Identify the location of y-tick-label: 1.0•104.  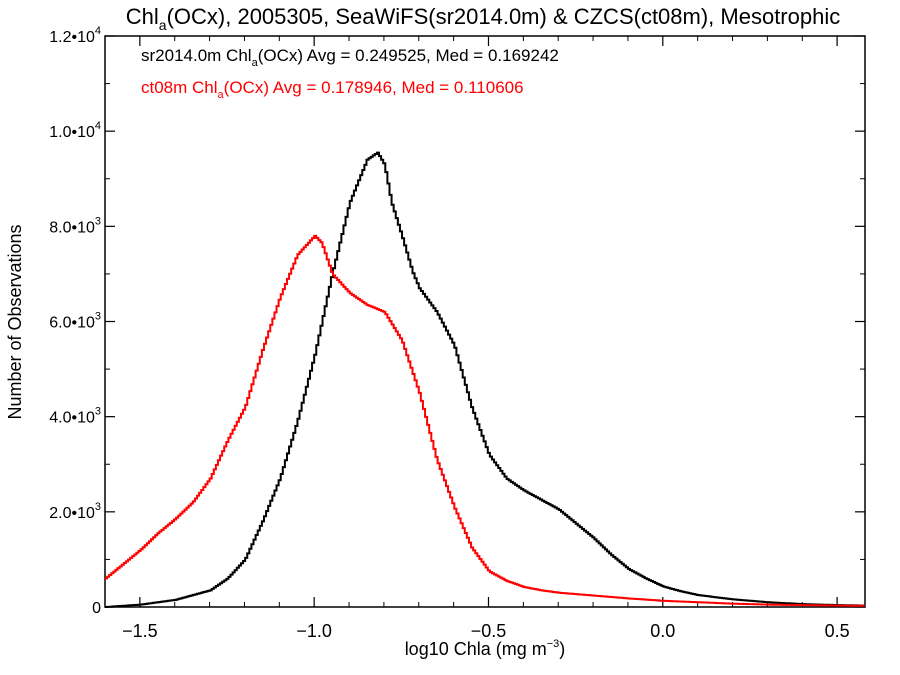
(75, 130).